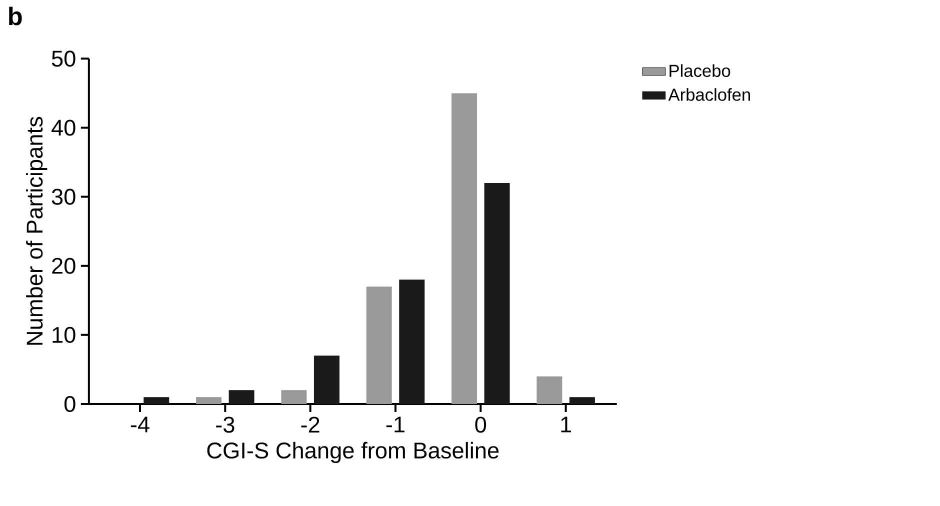 The height and width of the screenshot is (506, 940). I want to click on x-tick-label: -4, so click(140, 424).